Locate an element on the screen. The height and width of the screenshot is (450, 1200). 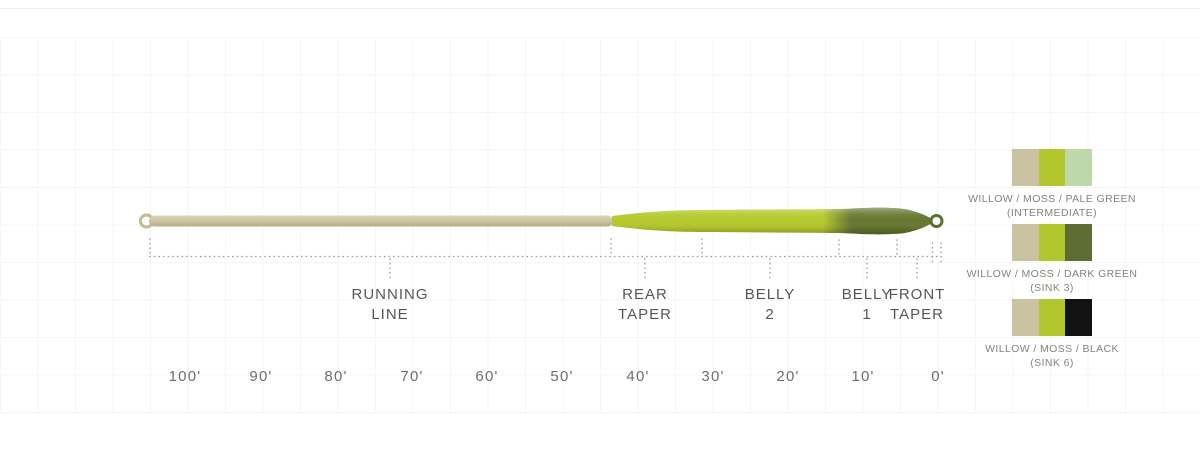
legend-label-sinkrate: (SINK 6) is located at coordinates (1052, 363).